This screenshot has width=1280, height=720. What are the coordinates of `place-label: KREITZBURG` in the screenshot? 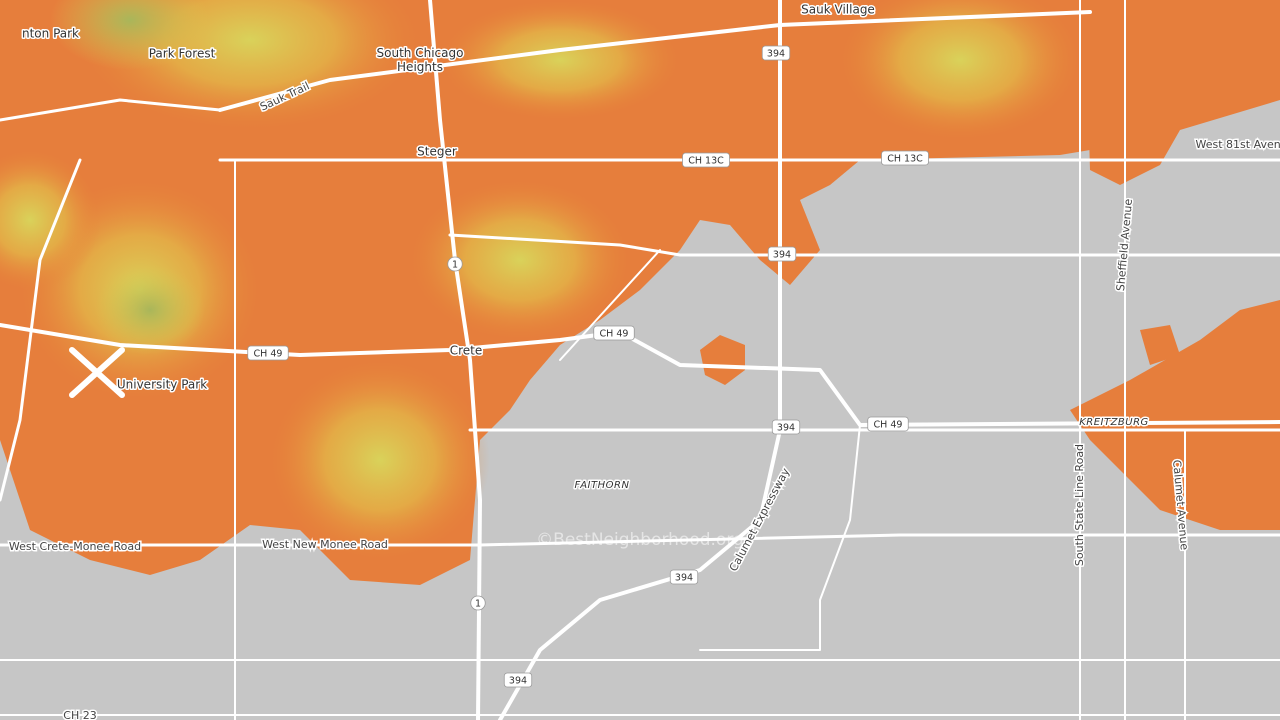 It's located at (1114, 422).